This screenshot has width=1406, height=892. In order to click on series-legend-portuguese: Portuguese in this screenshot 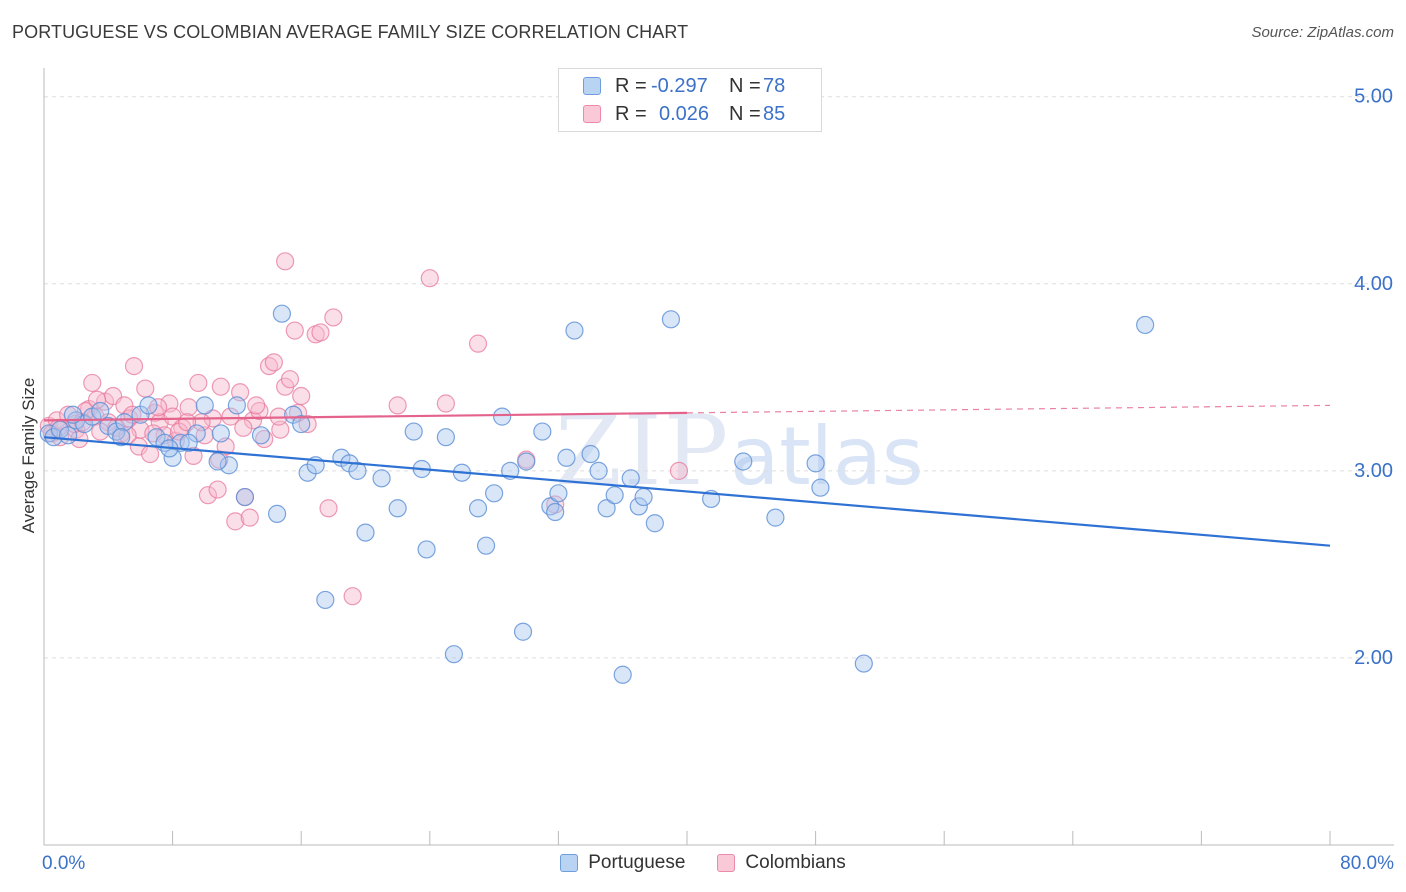, I will do `click(622, 863)`.